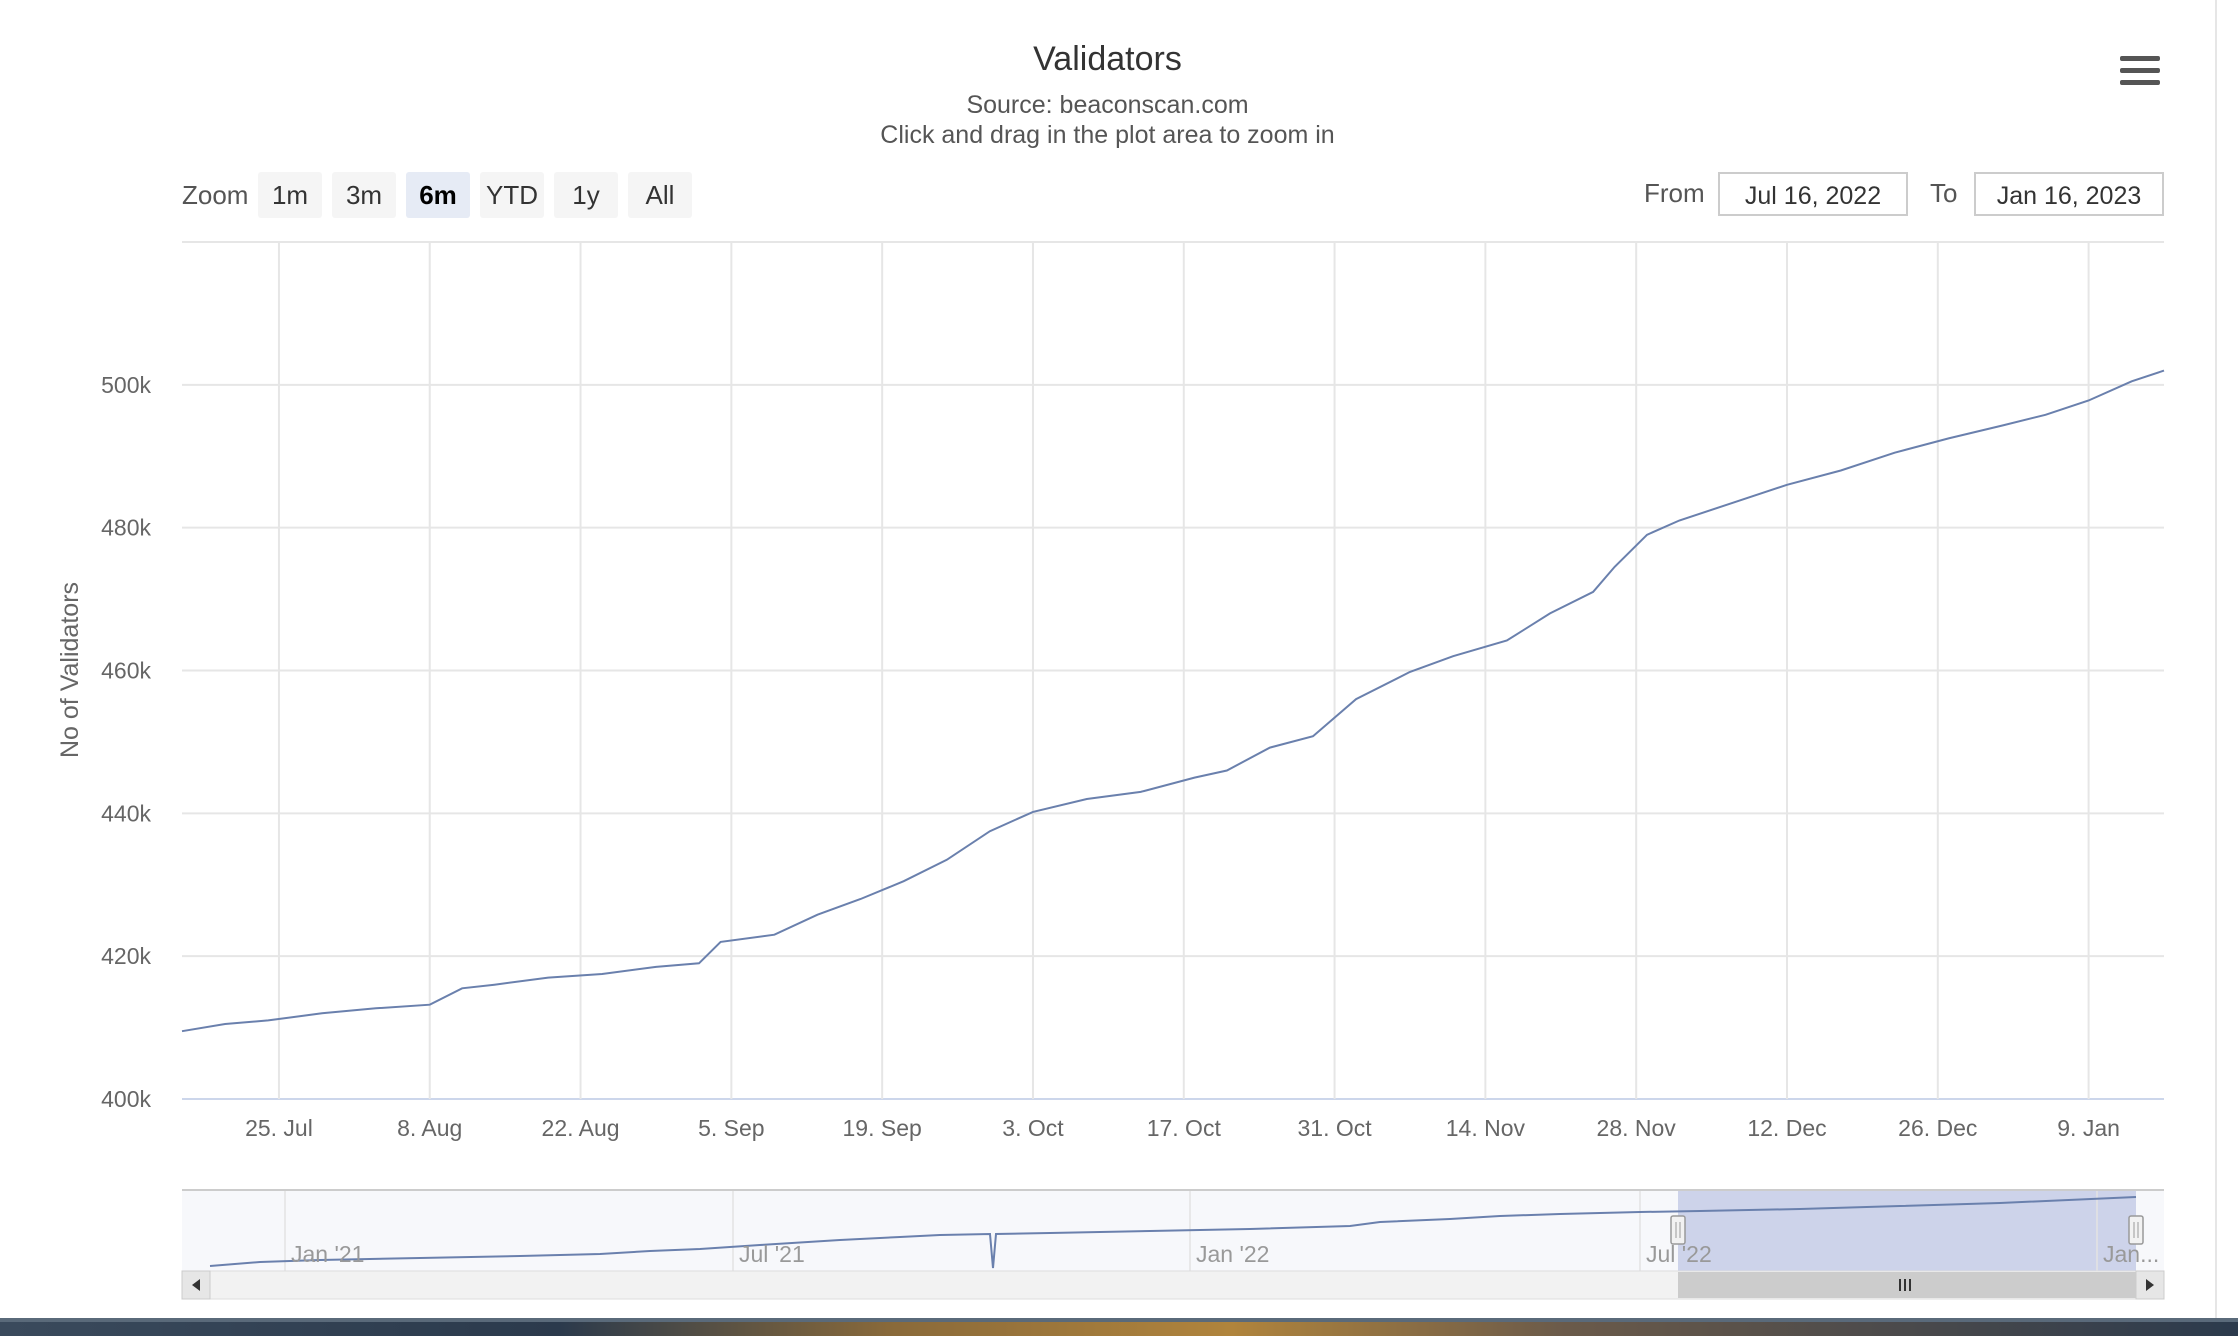 This screenshot has height=1336, width=2238. I want to click on y-axis-title: No of Validators, so click(70, 670).